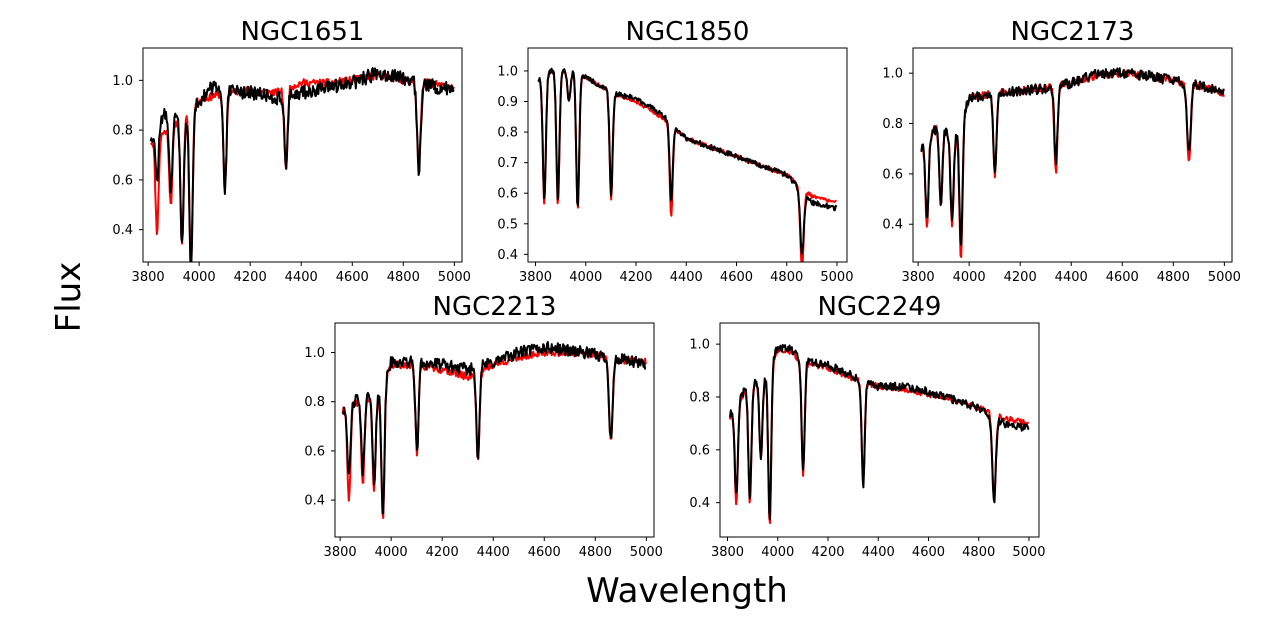  What do you see at coordinates (495, 307) in the screenshot?
I see `panel-title: NGC2213` at bounding box center [495, 307].